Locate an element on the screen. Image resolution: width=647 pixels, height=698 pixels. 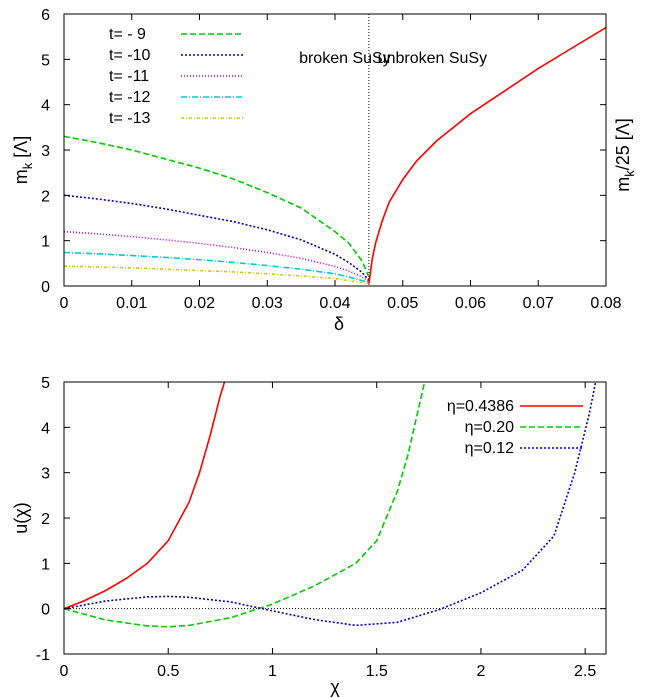
legend-label: η=0.12 is located at coordinates (489, 448).